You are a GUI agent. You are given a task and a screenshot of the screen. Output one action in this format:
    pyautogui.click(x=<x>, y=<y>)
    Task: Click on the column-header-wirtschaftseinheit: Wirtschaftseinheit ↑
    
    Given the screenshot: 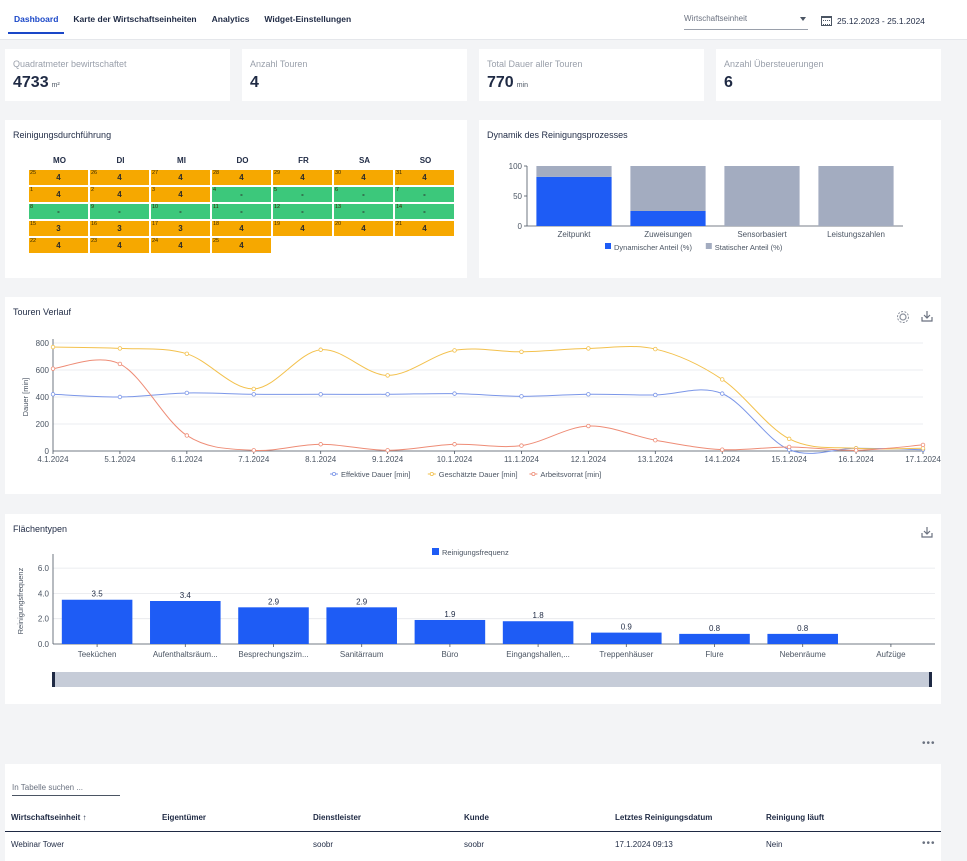 What is the action you would take?
    pyautogui.click(x=49, y=817)
    